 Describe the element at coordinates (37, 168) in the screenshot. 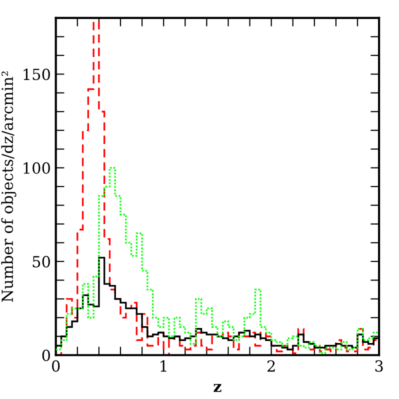

I see `y-tick-label: 100` at that location.